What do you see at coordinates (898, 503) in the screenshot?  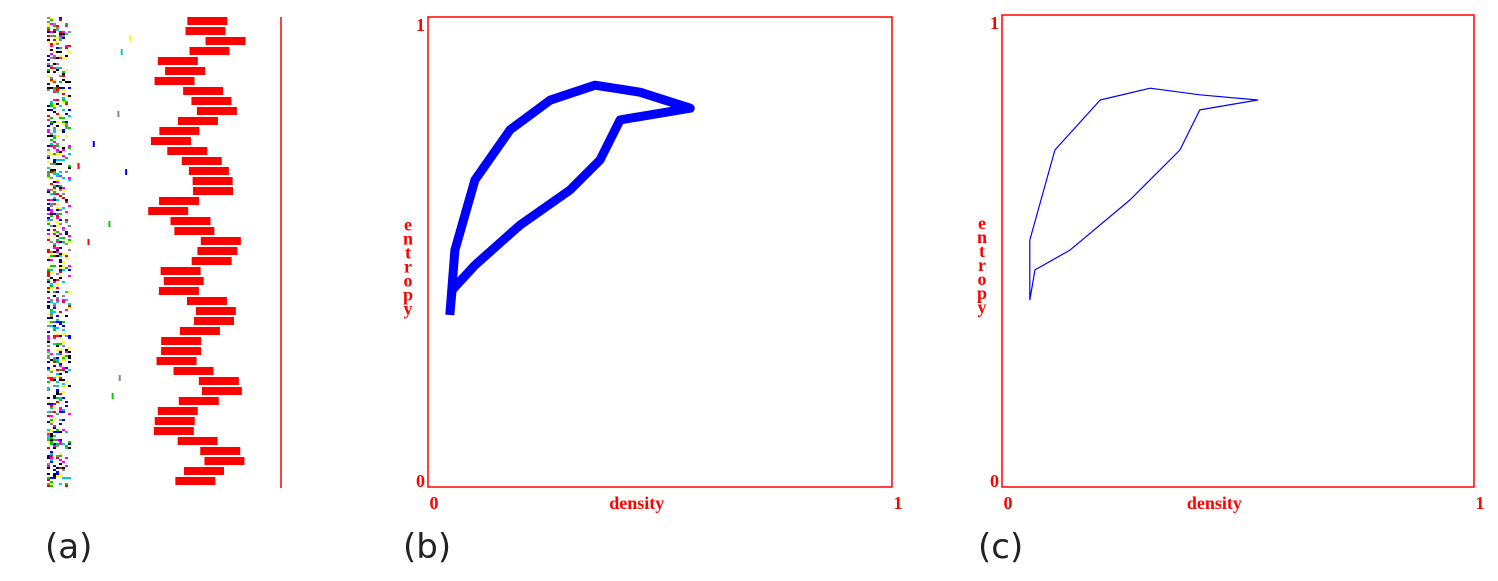 I see `x-tick-label: 1` at bounding box center [898, 503].